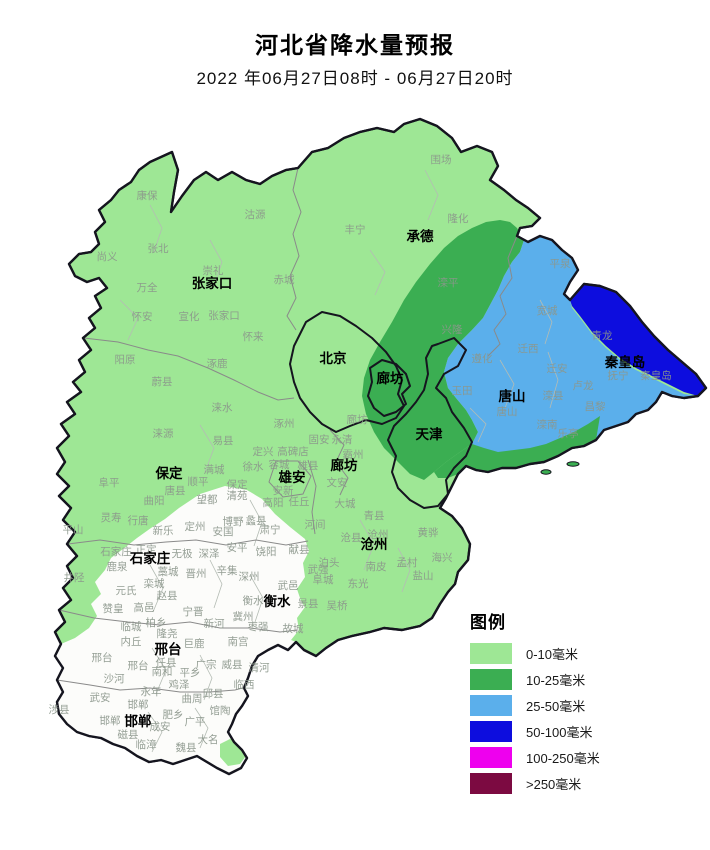 This screenshot has height=850, width=710. Describe the element at coordinates (270, 529) in the screenshot. I see `county-label: 肃宁` at that location.